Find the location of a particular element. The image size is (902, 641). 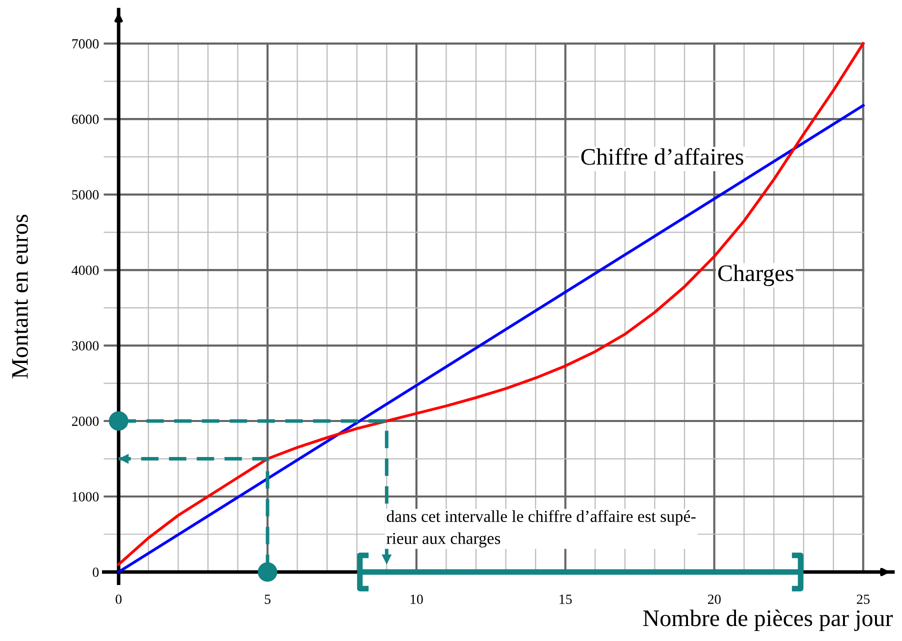

y-tick-label: 0 is located at coordinates (95, 572).